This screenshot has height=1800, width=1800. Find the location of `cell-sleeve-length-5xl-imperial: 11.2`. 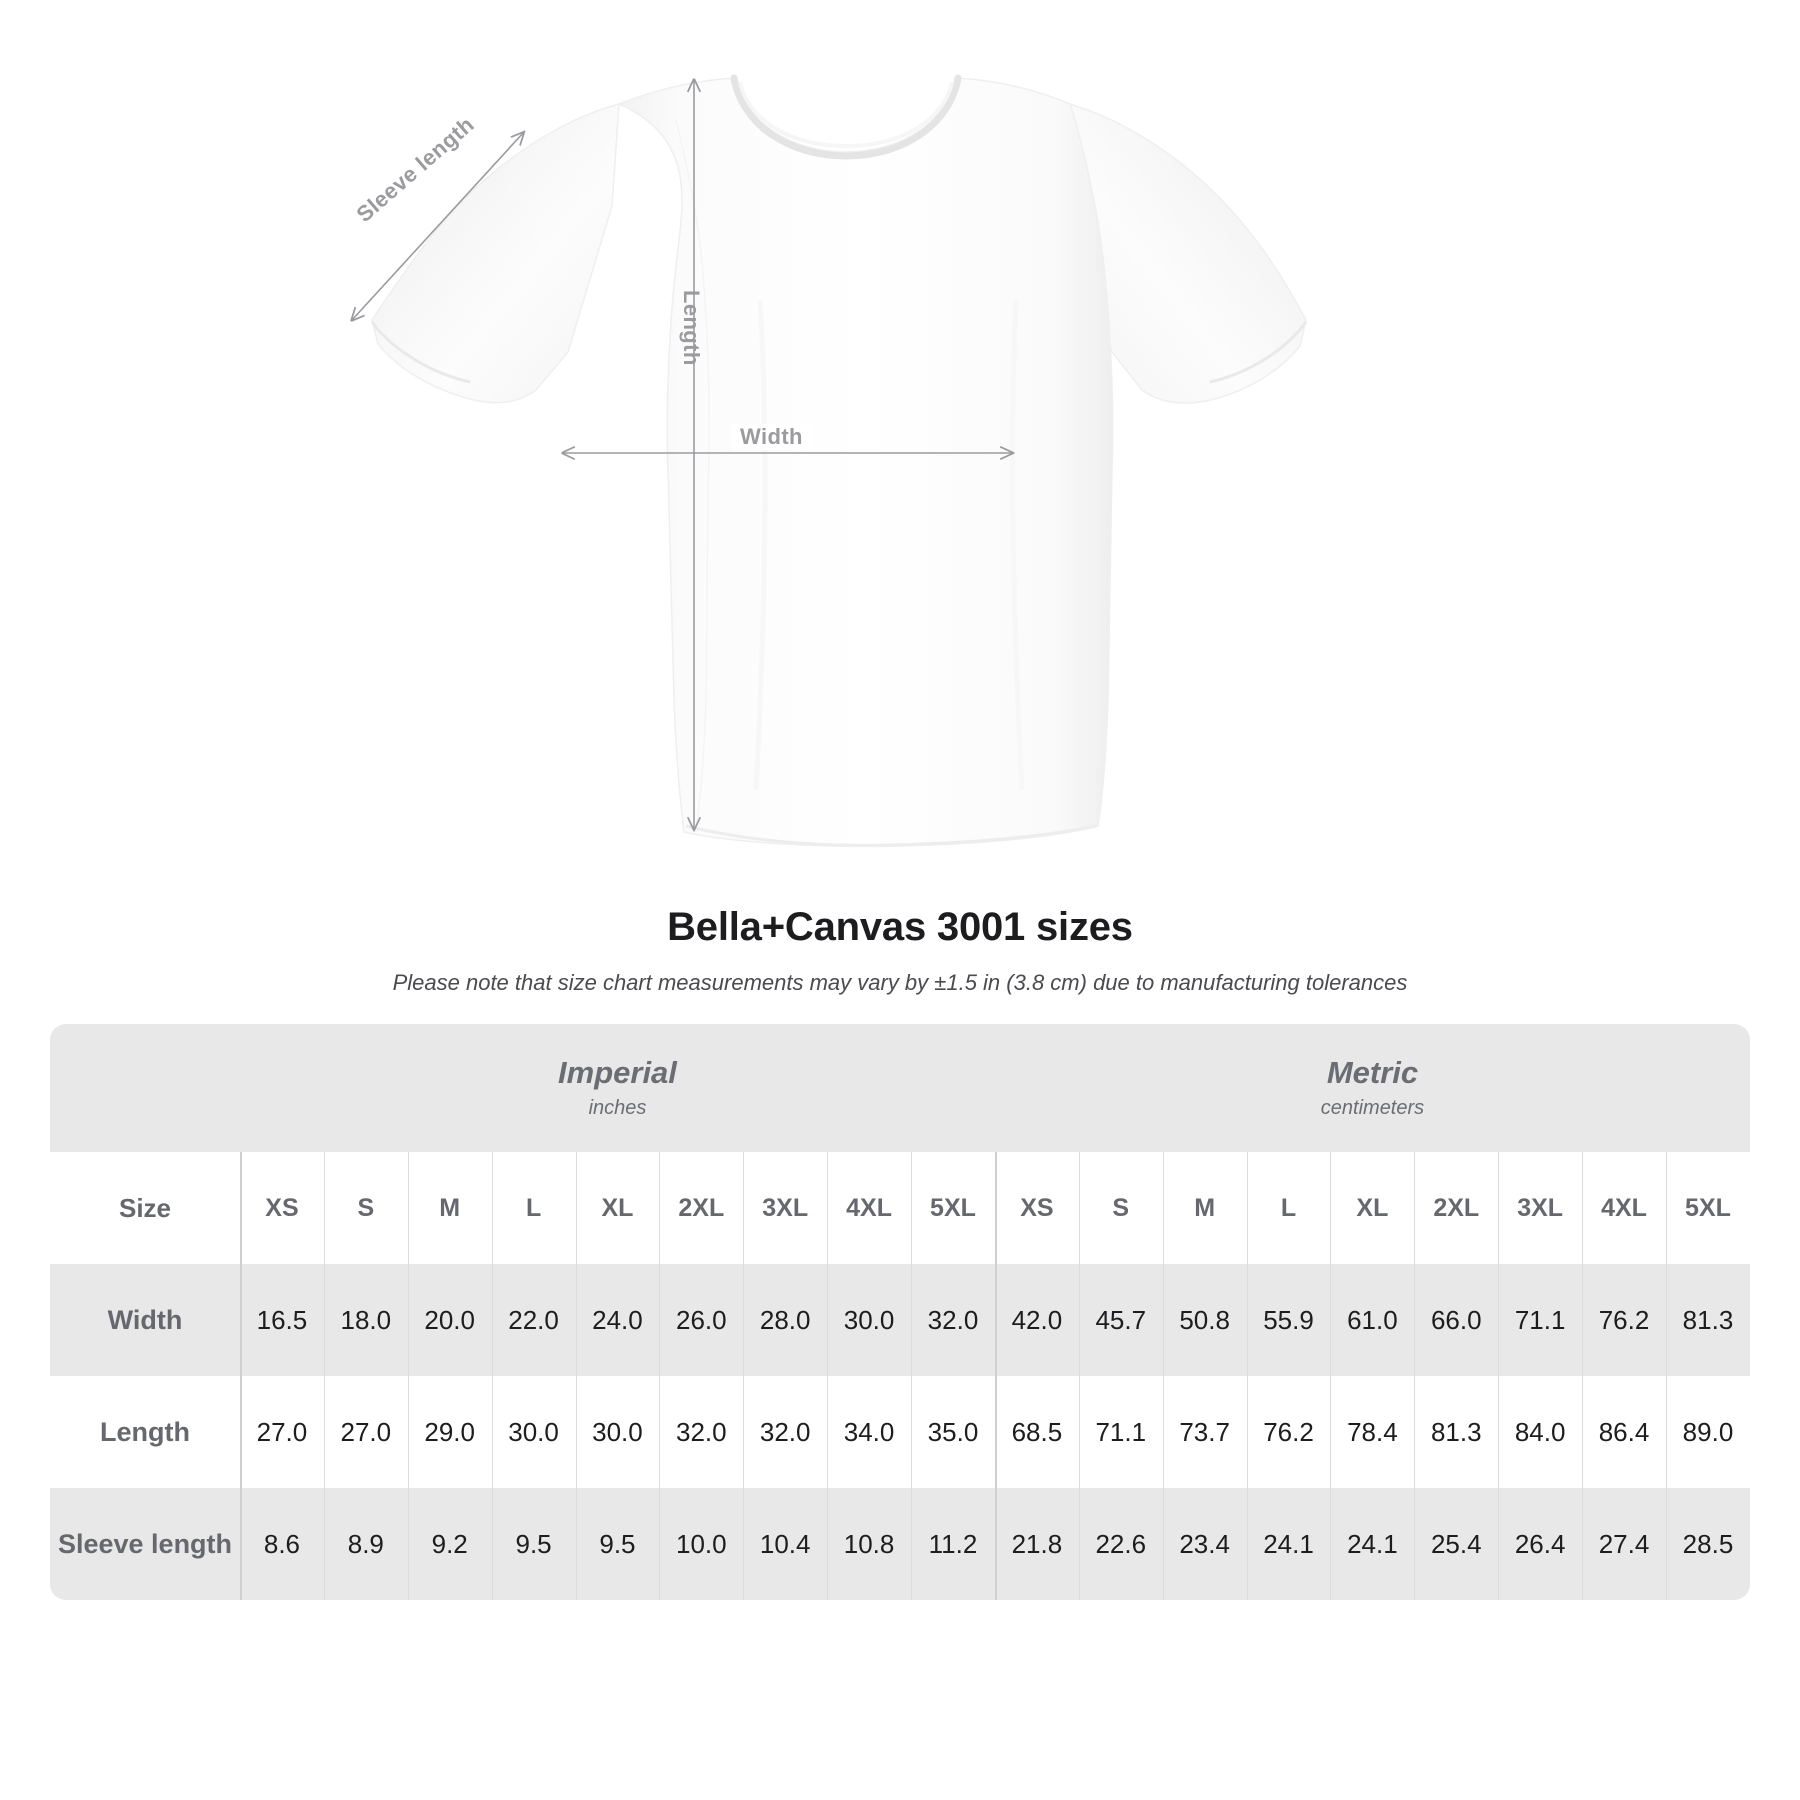

cell-sleeve-length-5xl-imperial: 11.2 is located at coordinates (953, 1544).